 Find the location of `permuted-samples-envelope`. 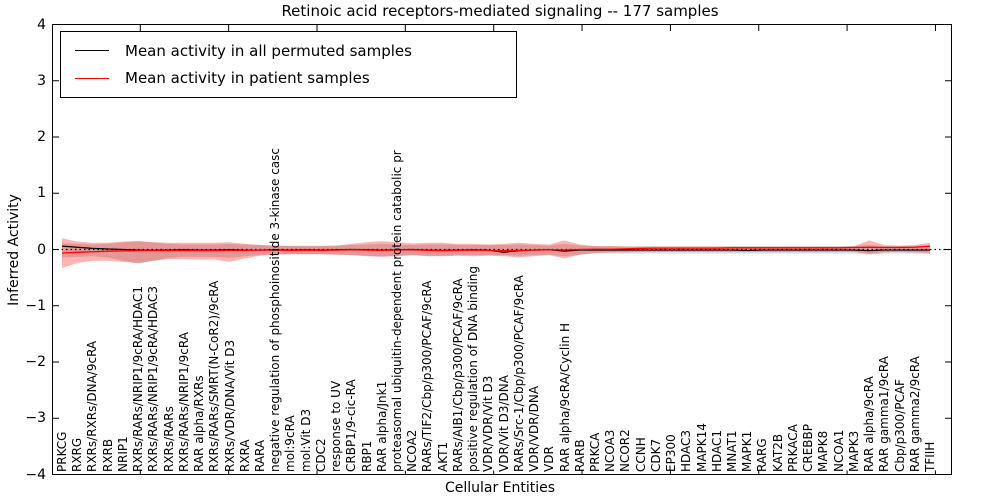

permuted-samples-envelope is located at coordinates (496, 252).